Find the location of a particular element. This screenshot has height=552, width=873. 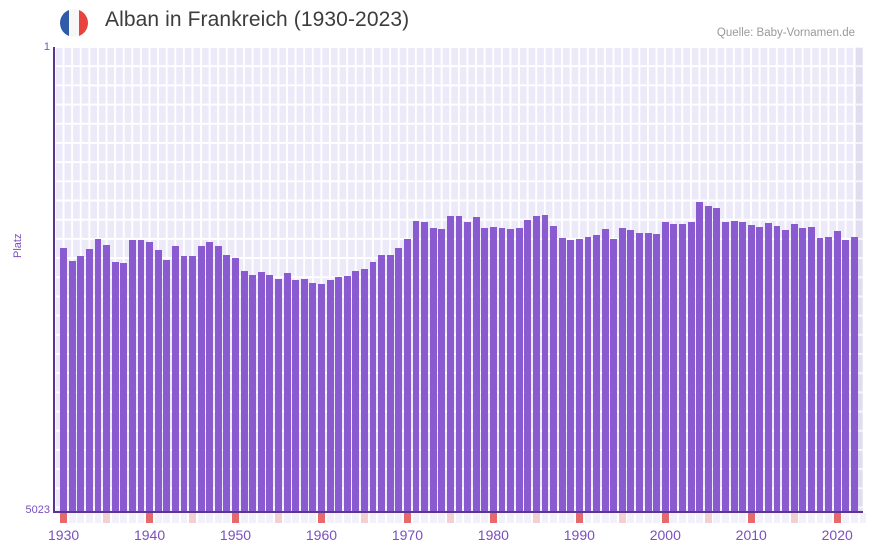

x-axis-tick-label: 1970 is located at coordinates (407, 535).